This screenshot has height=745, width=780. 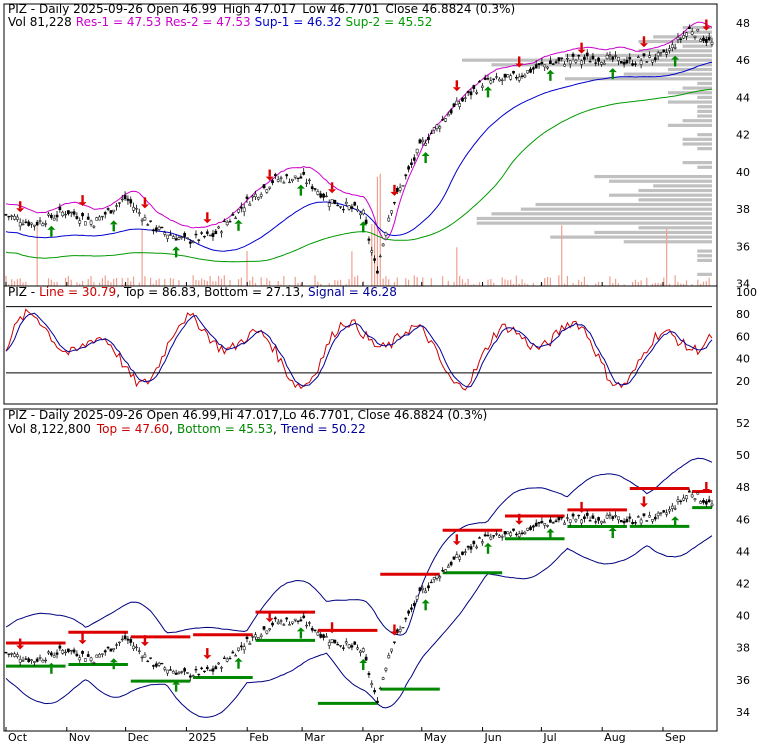 I want to click on trend-month-label-2: Dec, so click(x=138, y=737).